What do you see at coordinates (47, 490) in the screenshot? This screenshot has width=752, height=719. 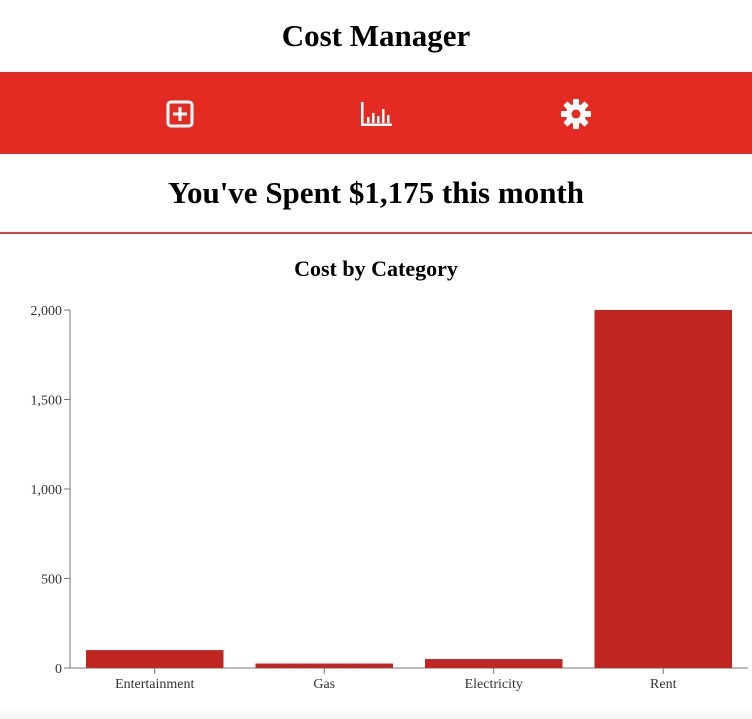 I see `y-tick-label: 1,000` at bounding box center [47, 490].